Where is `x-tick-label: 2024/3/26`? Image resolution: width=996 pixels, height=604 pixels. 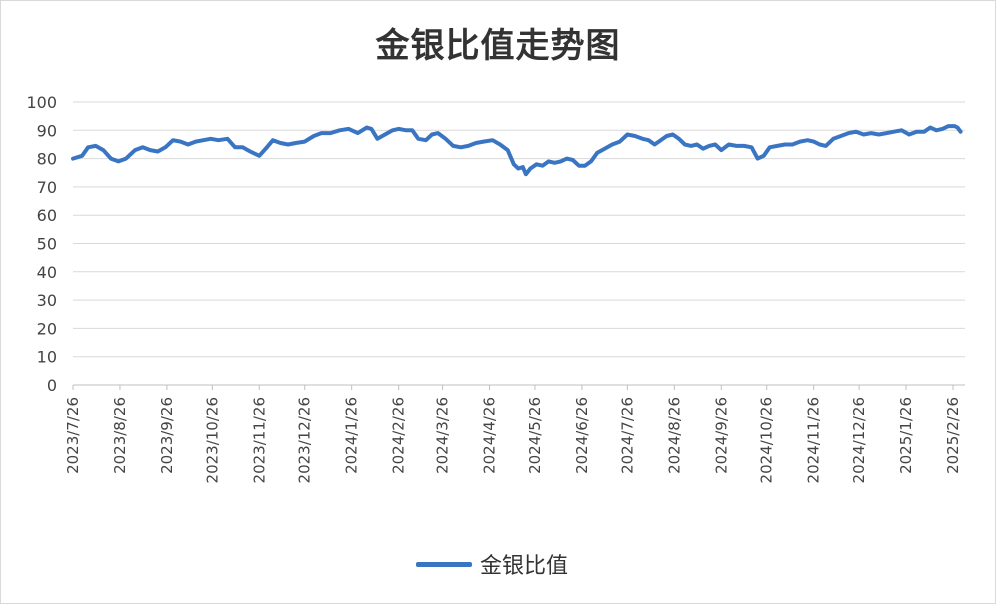 x-tick-label: 2024/3/26 is located at coordinates (443, 435).